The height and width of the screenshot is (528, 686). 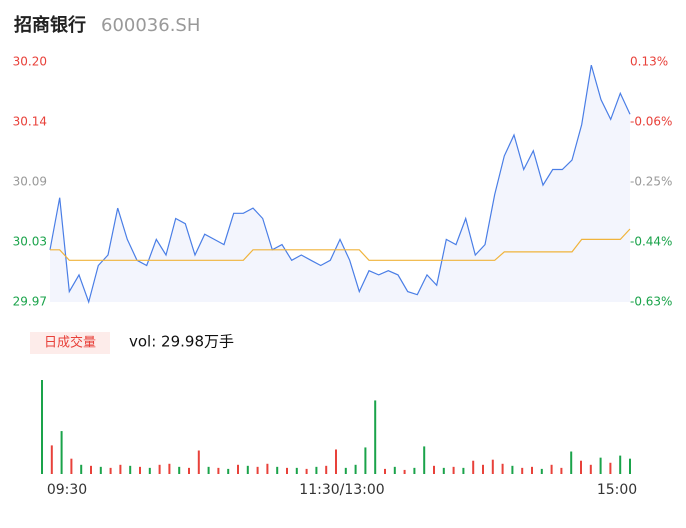 What do you see at coordinates (340, 244) in the screenshot?
I see `avg-line` at bounding box center [340, 244].